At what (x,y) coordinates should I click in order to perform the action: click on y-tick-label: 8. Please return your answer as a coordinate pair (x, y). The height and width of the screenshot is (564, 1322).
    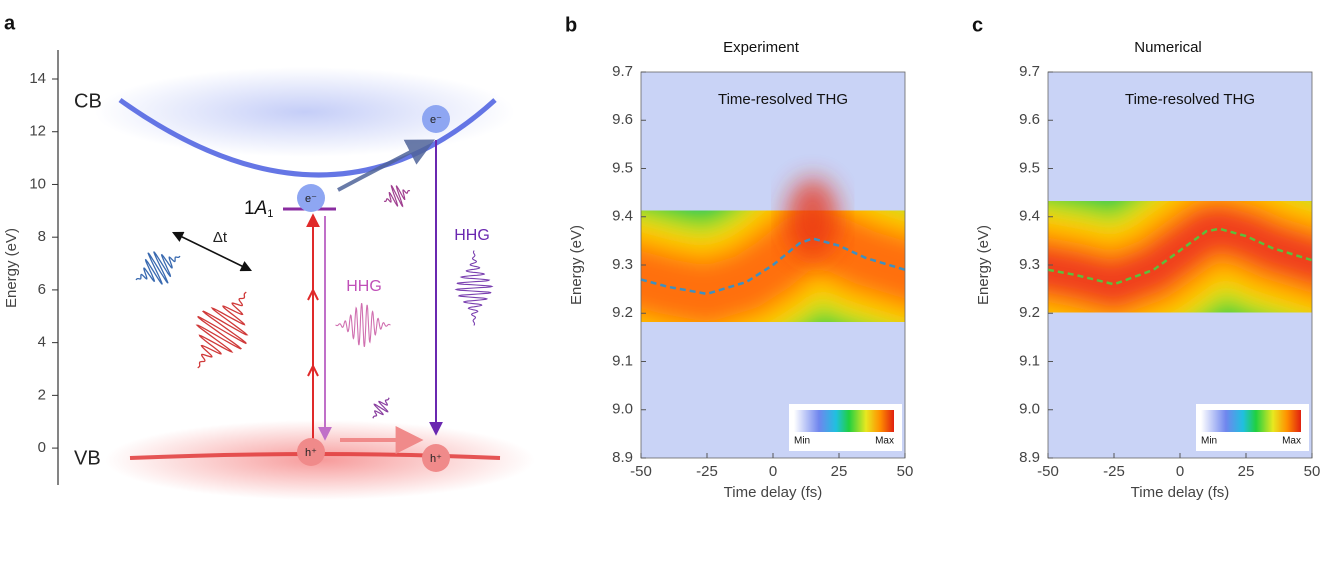
    Looking at the image, I should click on (42, 236).